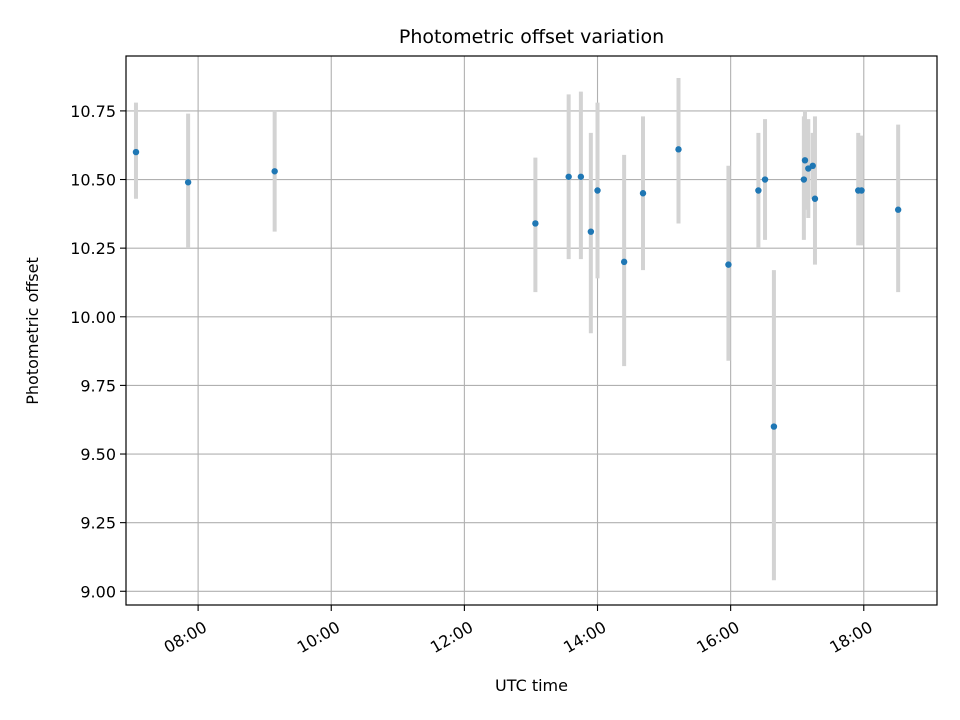 This screenshot has height=720, width=960. Describe the element at coordinates (93, 111) in the screenshot. I see `y-tick-label: 10.75` at that location.